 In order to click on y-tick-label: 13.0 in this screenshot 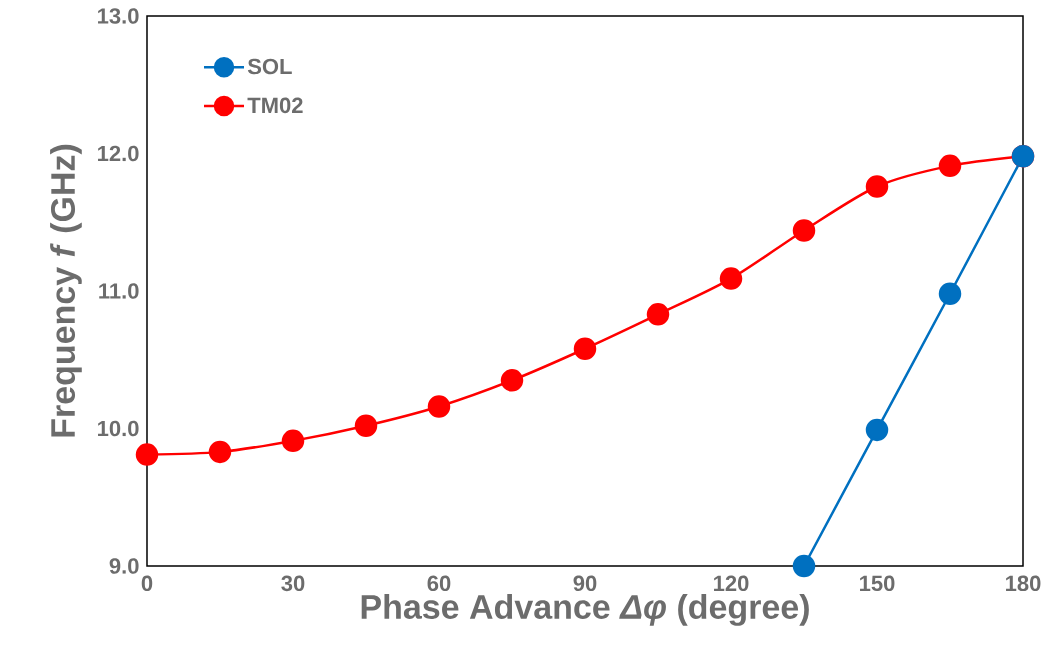, I will do `click(118, 16)`.